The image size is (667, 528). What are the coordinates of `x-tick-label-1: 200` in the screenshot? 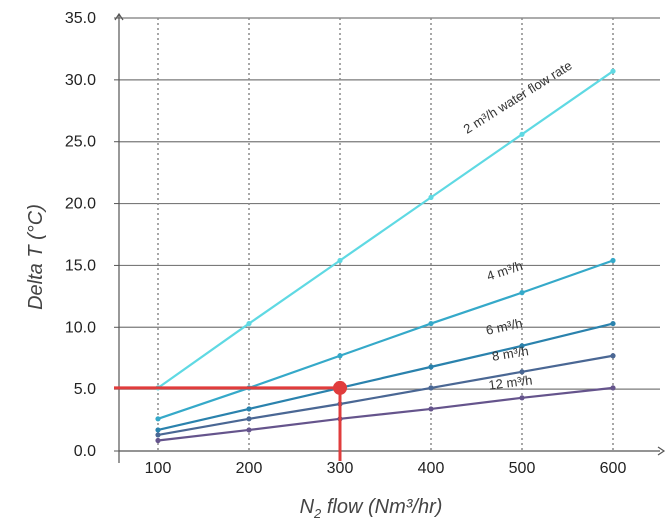 It's located at (249, 468).